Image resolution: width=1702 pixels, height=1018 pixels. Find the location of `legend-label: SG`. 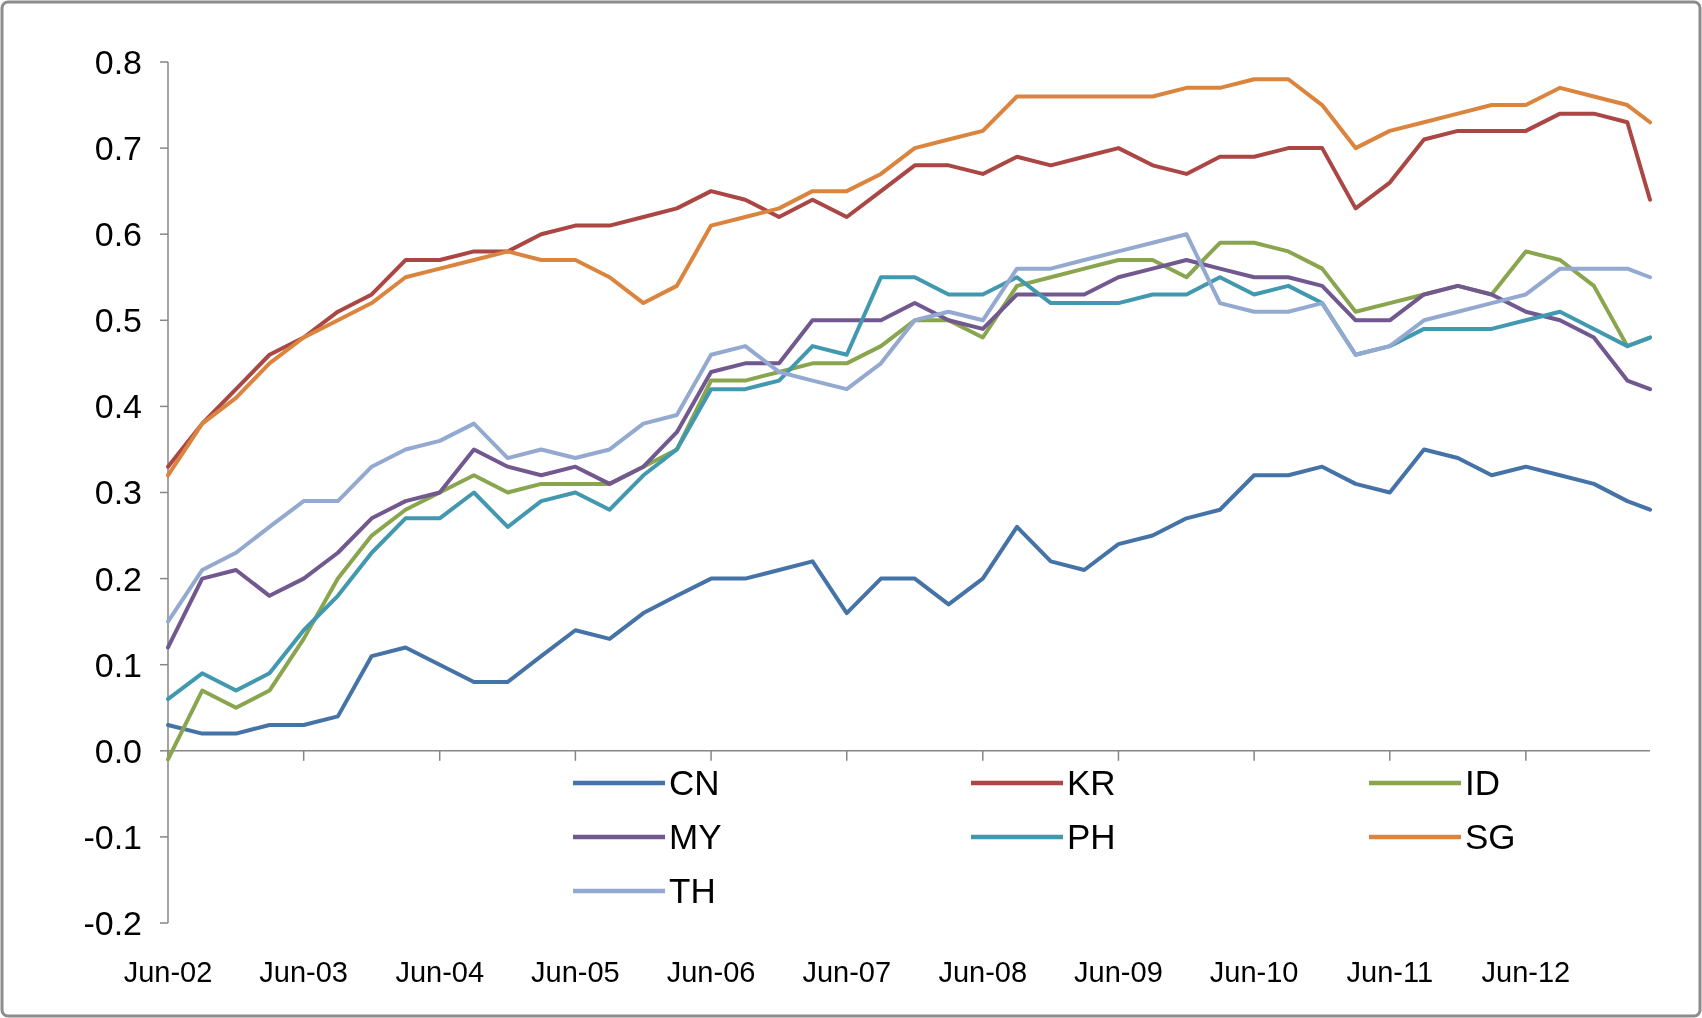

legend-label: SG is located at coordinates (1490, 837).